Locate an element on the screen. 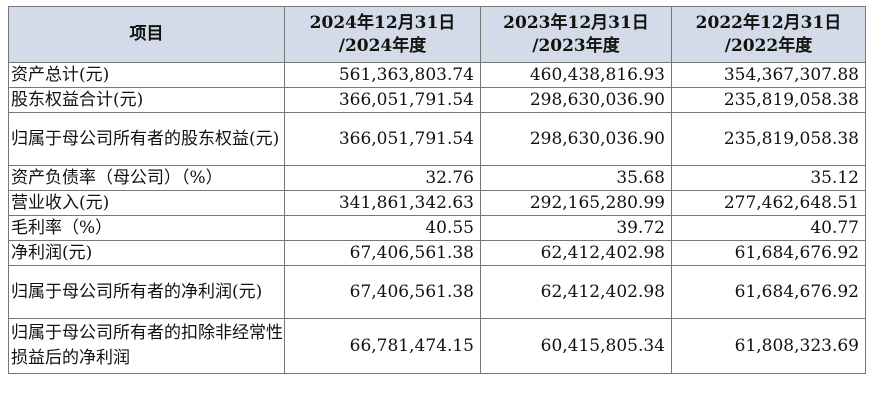 The image size is (873, 403). row-label: 营业收入(元) is located at coordinates (146, 203).